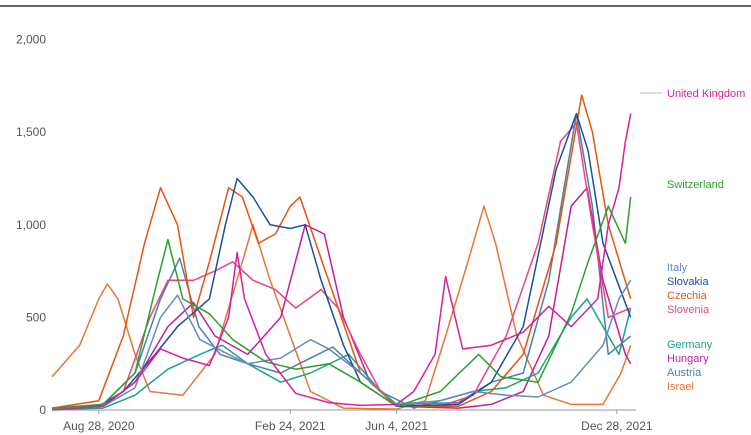 The width and height of the screenshot is (751, 435). Describe the element at coordinates (684, 373) in the screenshot. I see `legend-label-austria: Austria` at that location.